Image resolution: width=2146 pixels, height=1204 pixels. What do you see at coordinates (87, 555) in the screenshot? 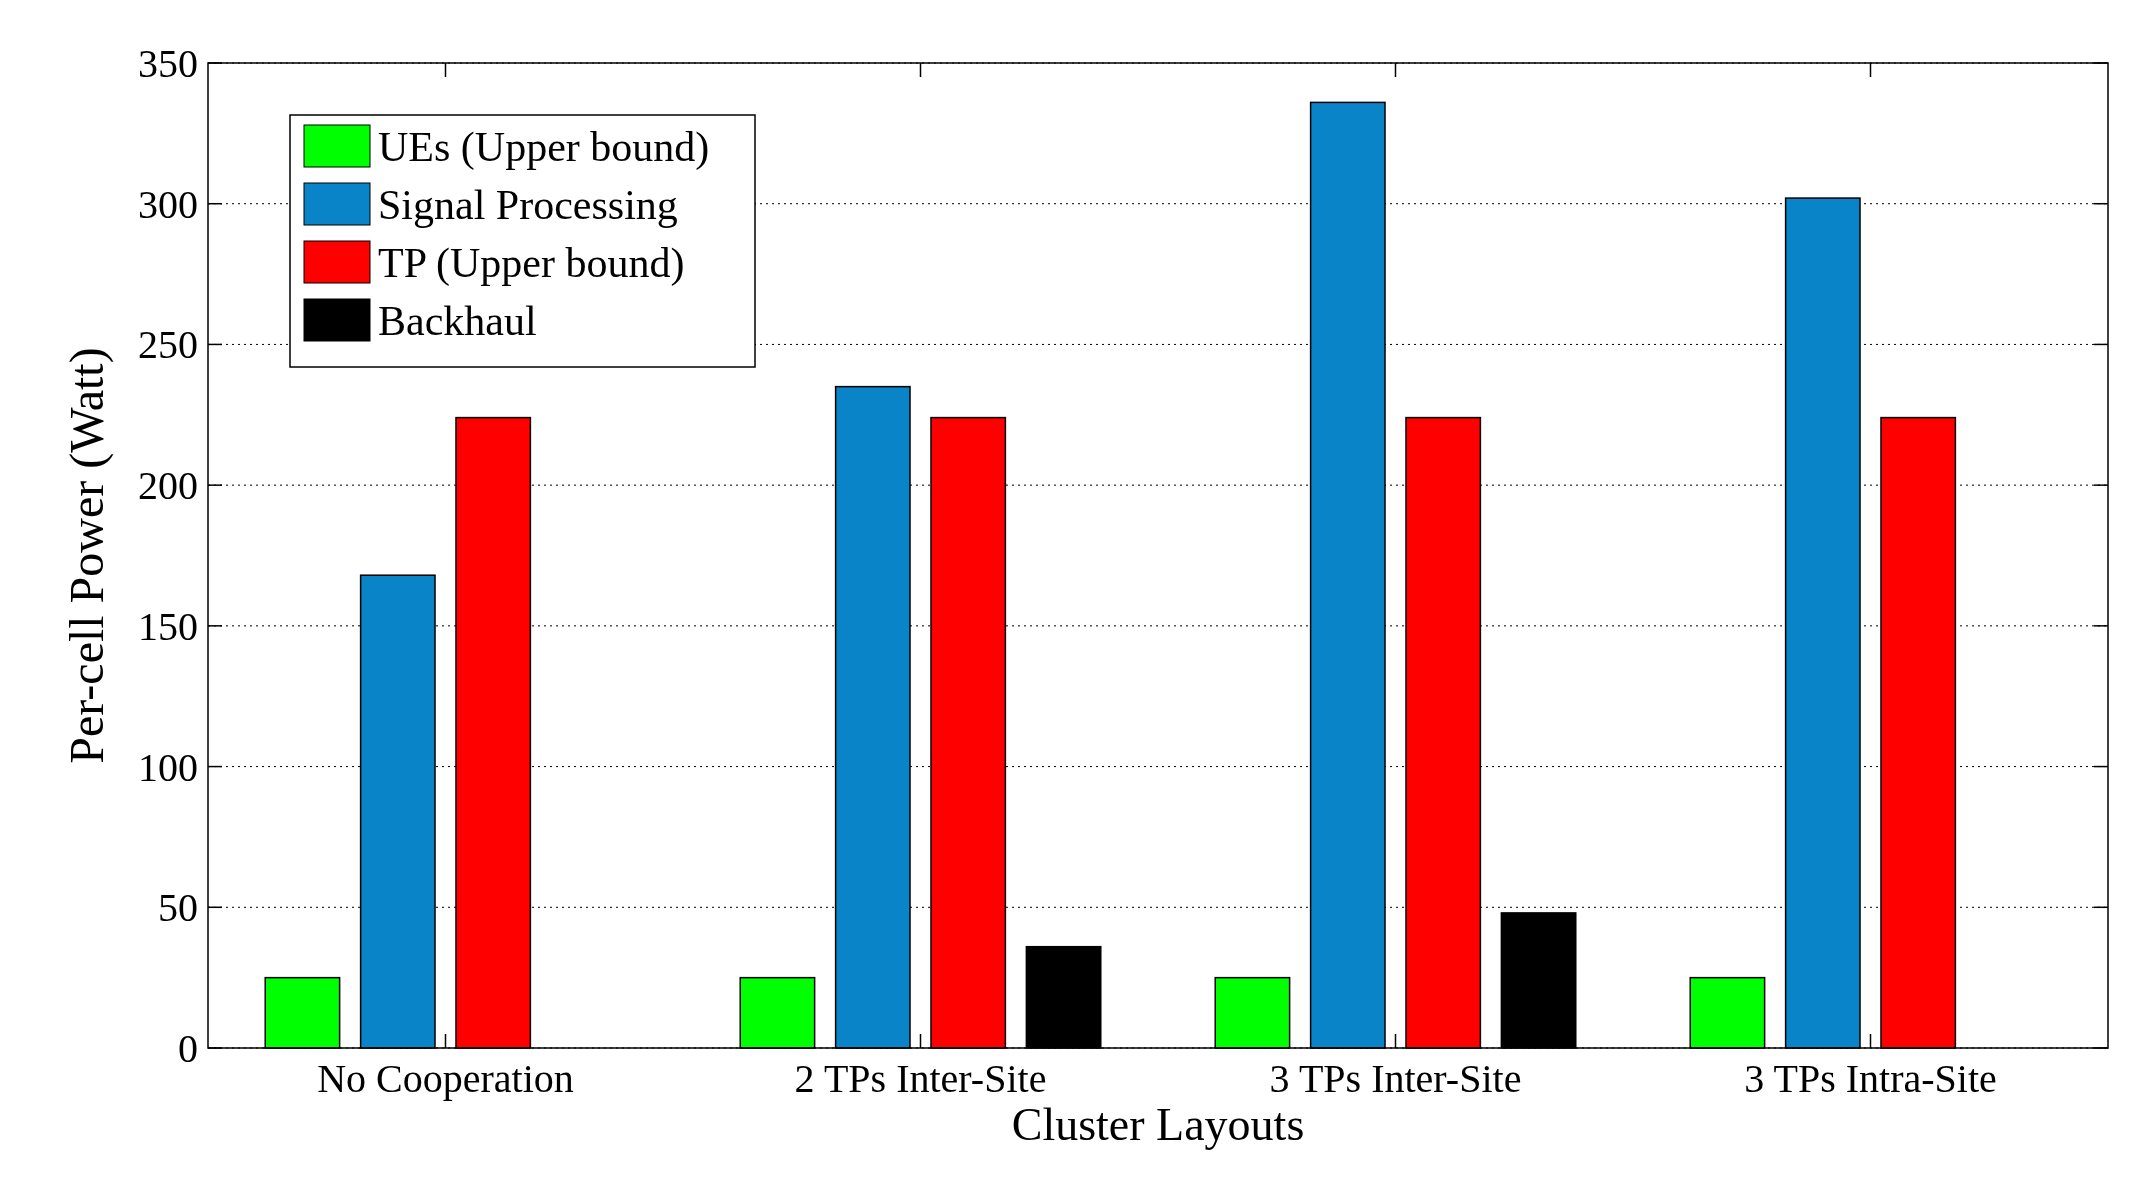
I see `y-axis-title: Per-cell Power (Watt)` at bounding box center [87, 555].